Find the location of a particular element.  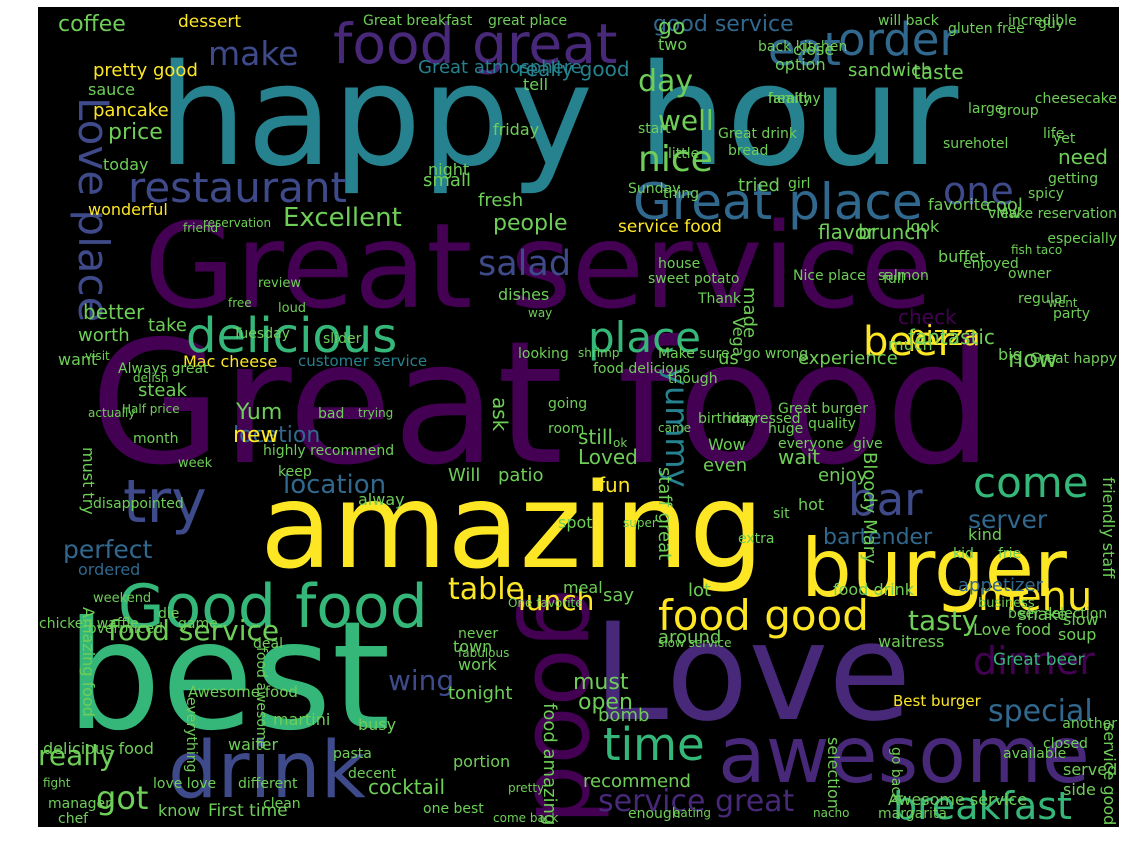

word-waitress: waitress is located at coordinates (911, 641).